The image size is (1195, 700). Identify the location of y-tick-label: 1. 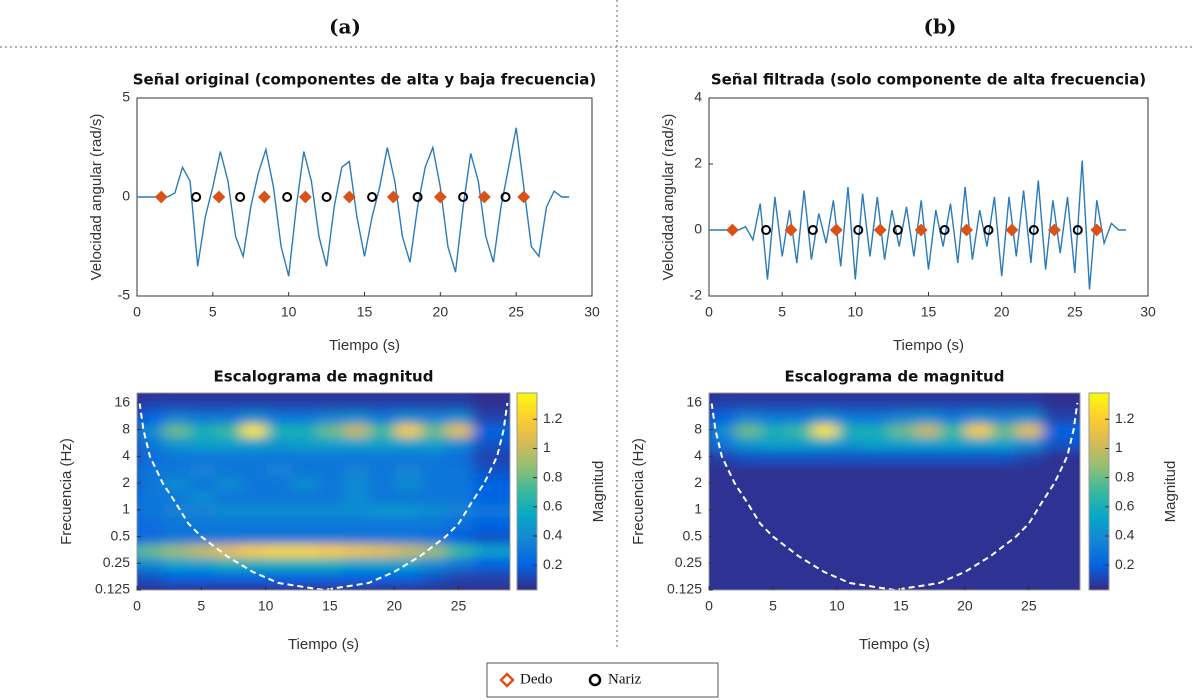
(126, 509).